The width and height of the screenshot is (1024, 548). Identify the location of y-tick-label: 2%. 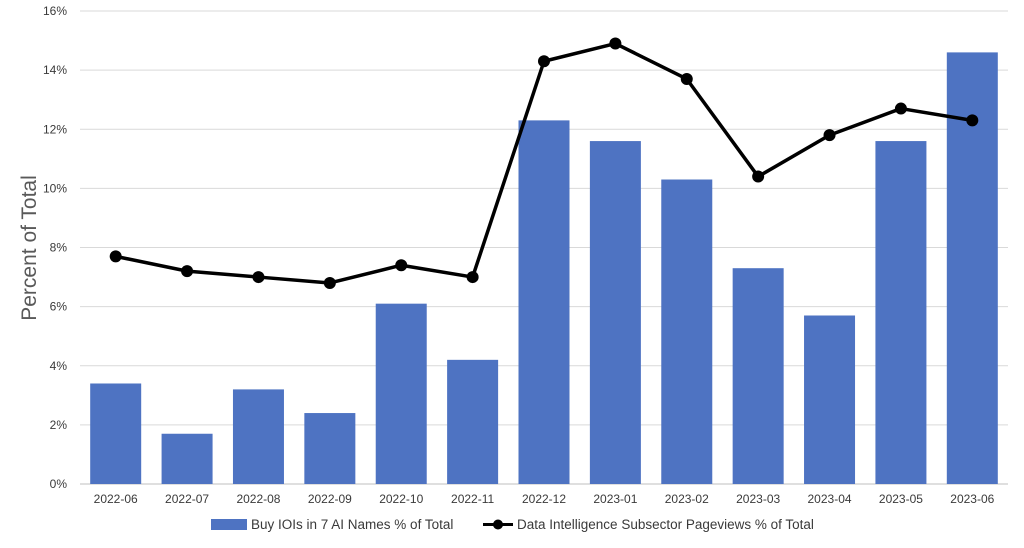
(59, 425).